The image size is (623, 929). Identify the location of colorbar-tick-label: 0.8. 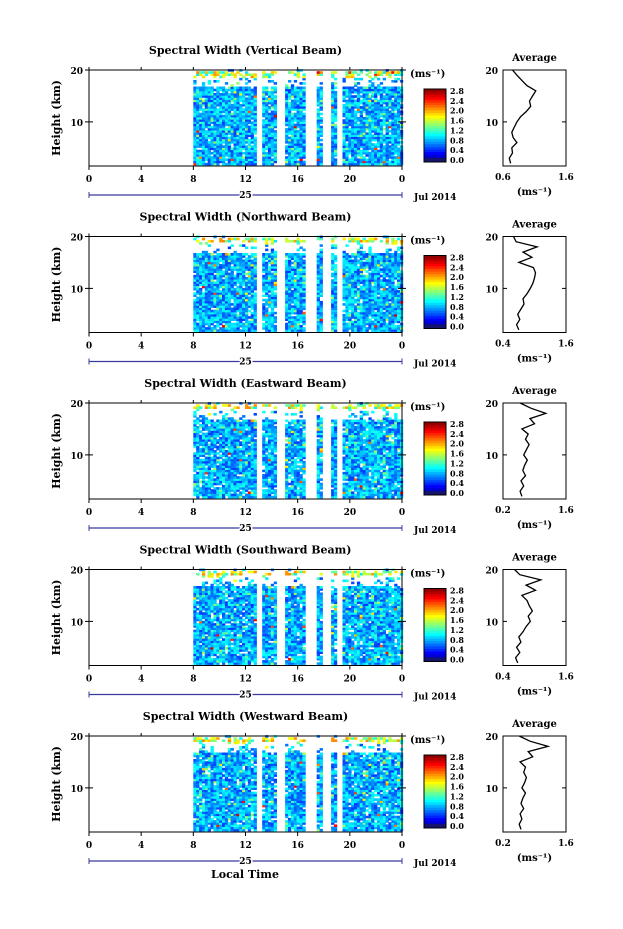
(457, 140).